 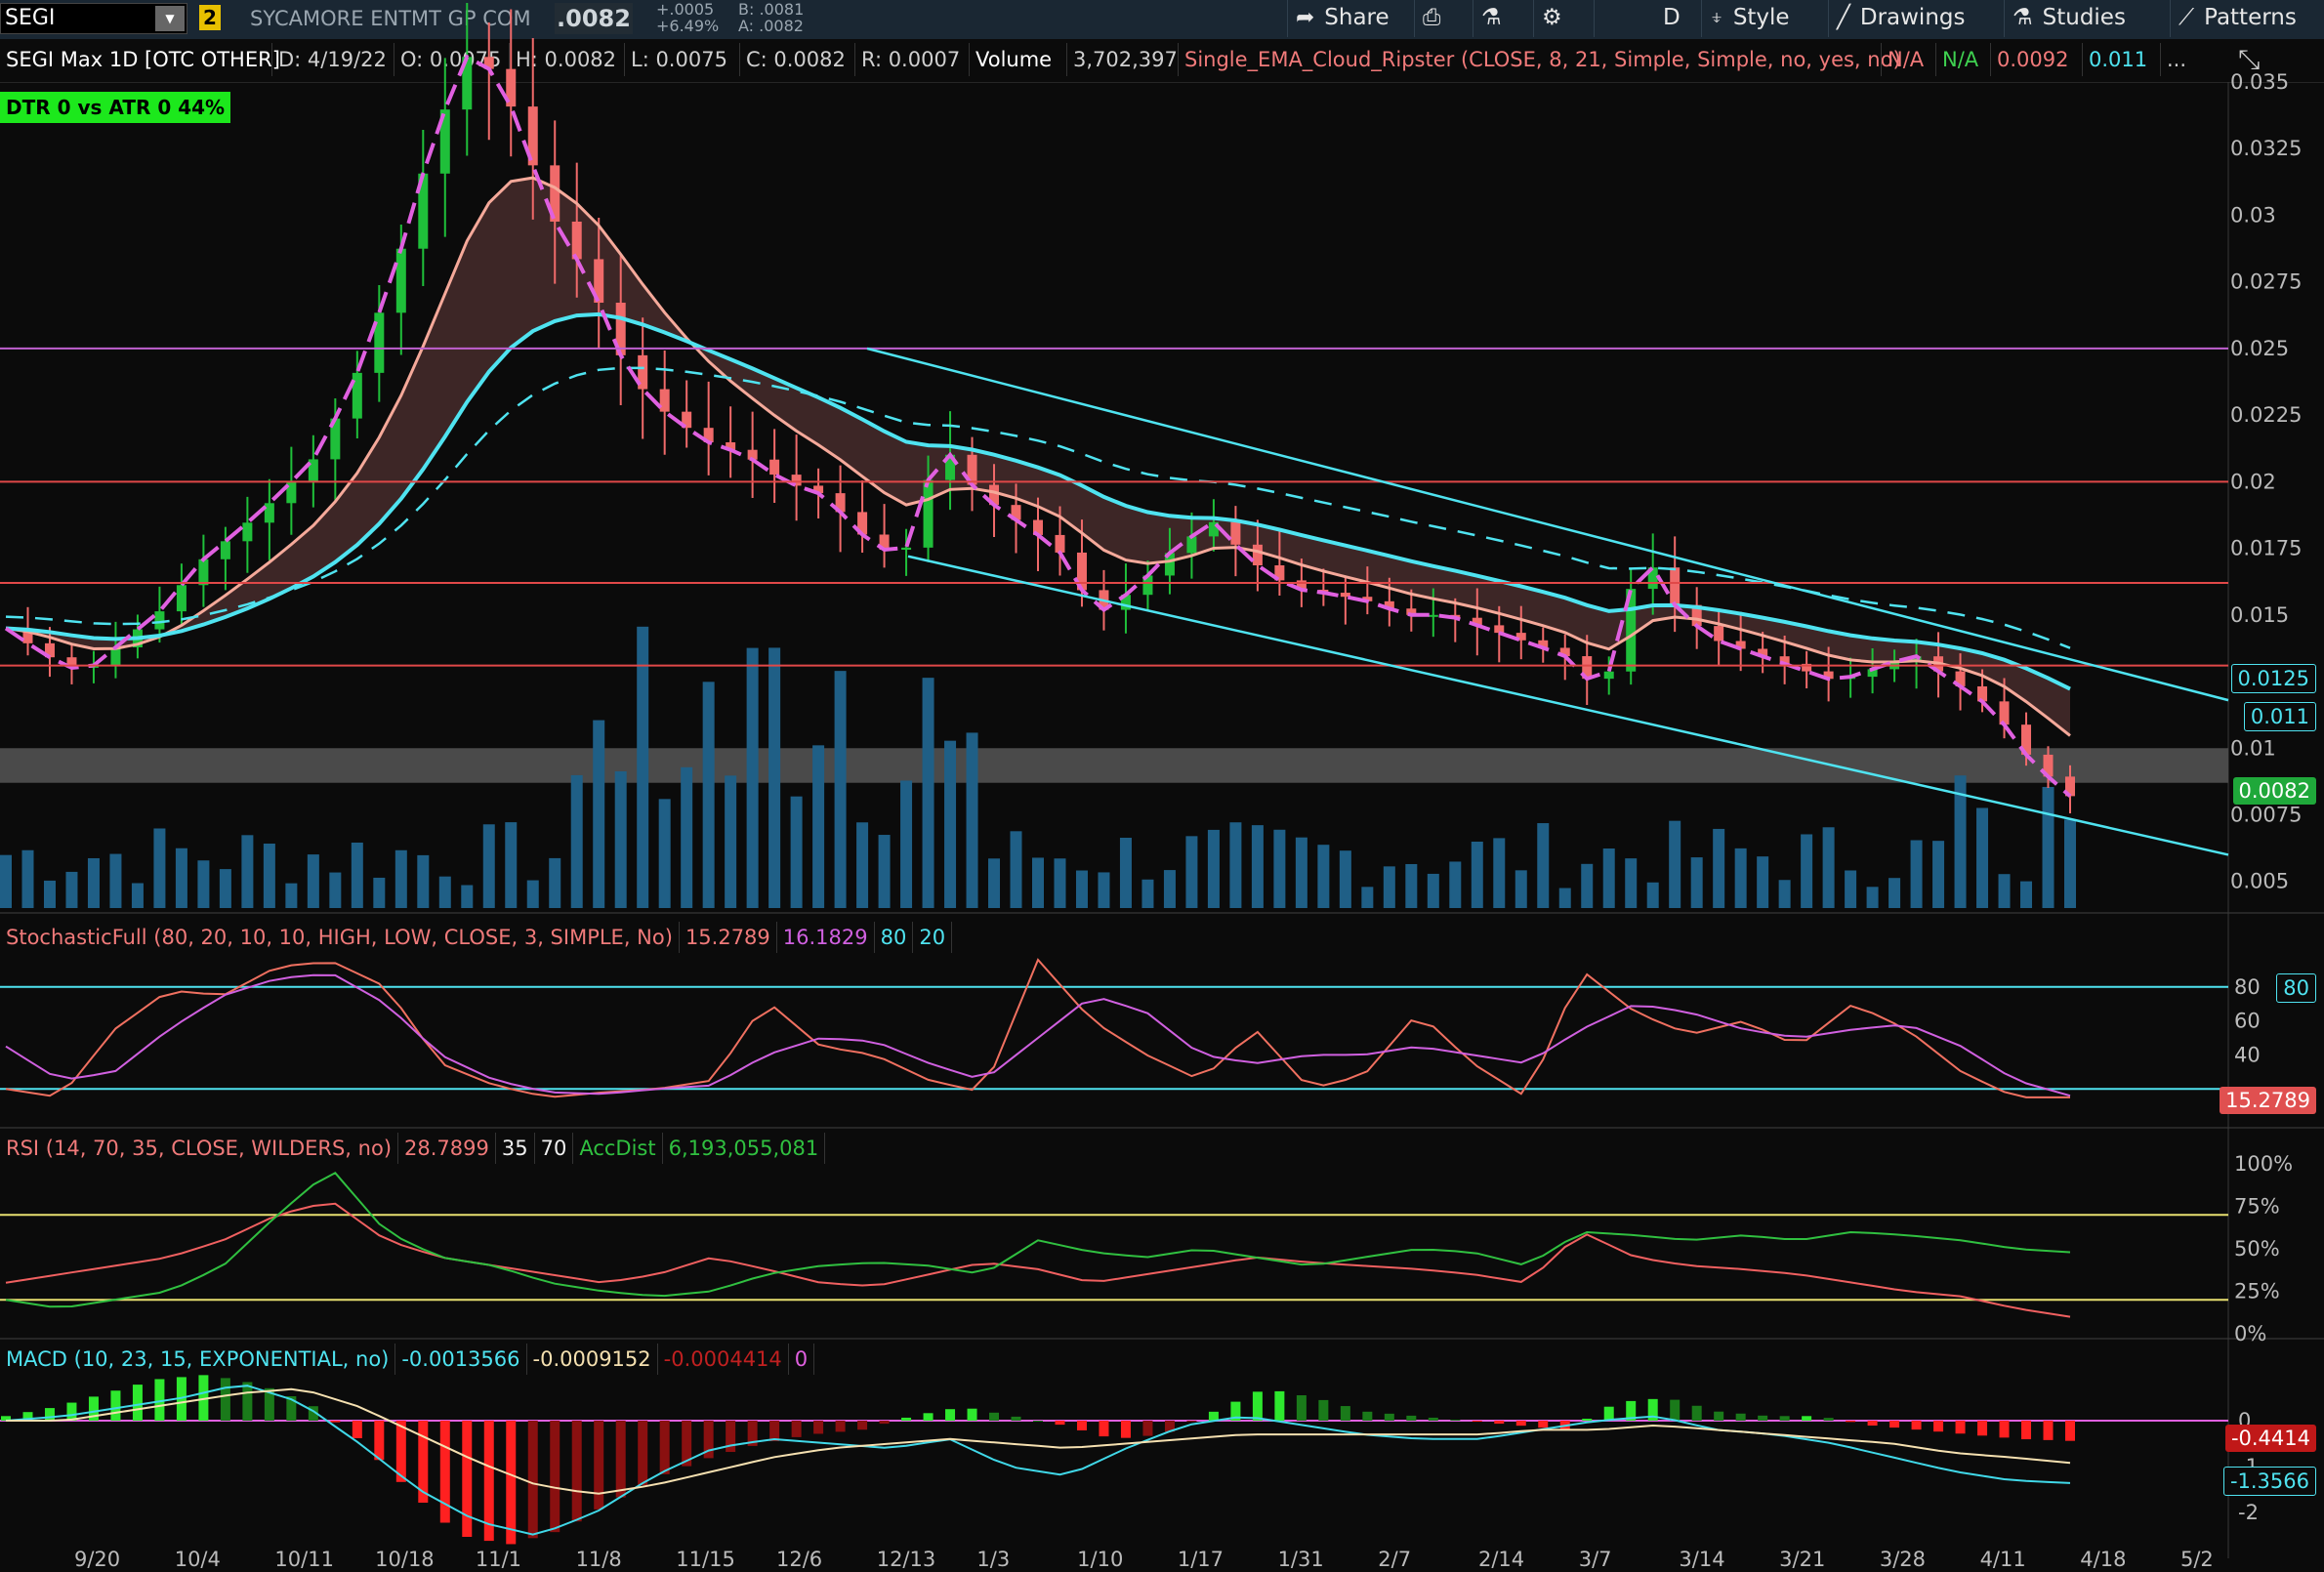 What do you see at coordinates (1100, 1559) in the screenshot?
I see `date-tick-label: 1/10` at bounding box center [1100, 1559].